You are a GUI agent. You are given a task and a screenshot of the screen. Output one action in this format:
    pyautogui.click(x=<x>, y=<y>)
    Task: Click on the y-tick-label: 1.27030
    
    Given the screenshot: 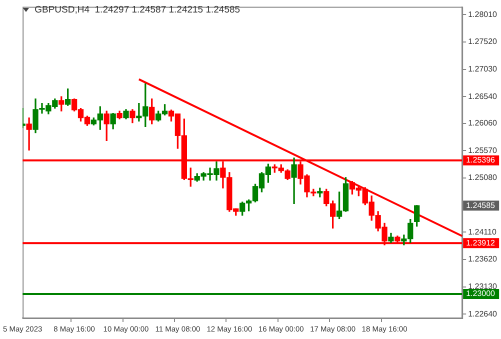 What is the action you would take?
    pyautogui.click(x=483, y=69)
    